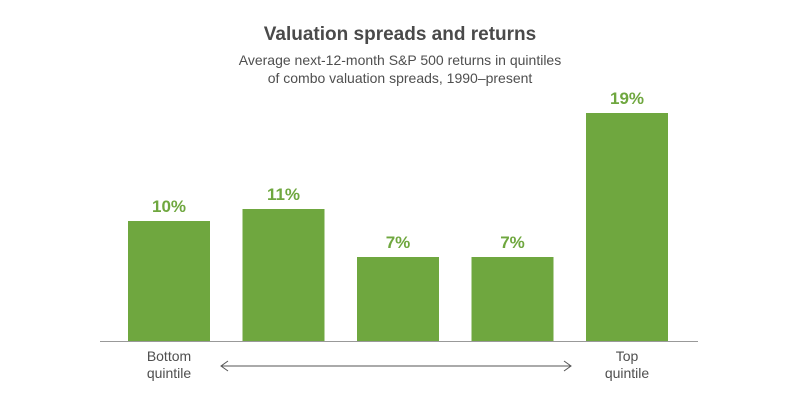  What do you see at coordinates (567, 366) in the screenshot?
I see `arrow-right-head-icon` at bounding box center [567, 366].